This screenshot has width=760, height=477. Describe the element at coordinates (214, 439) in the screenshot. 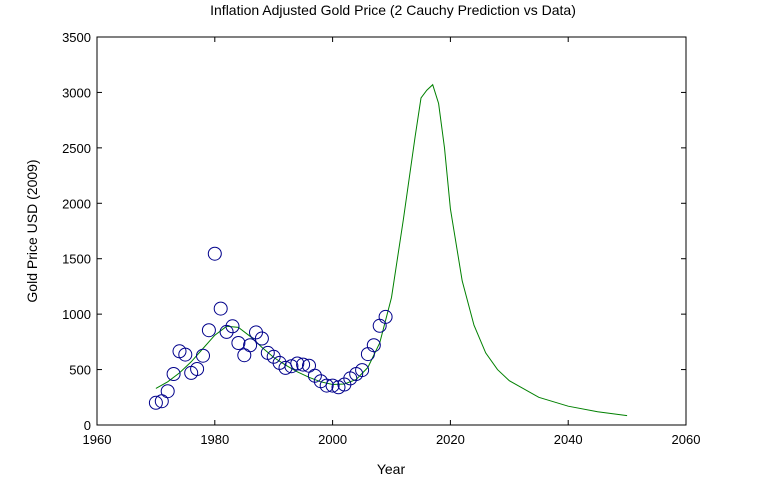

I see `x-tick-label: 1980` at that location.